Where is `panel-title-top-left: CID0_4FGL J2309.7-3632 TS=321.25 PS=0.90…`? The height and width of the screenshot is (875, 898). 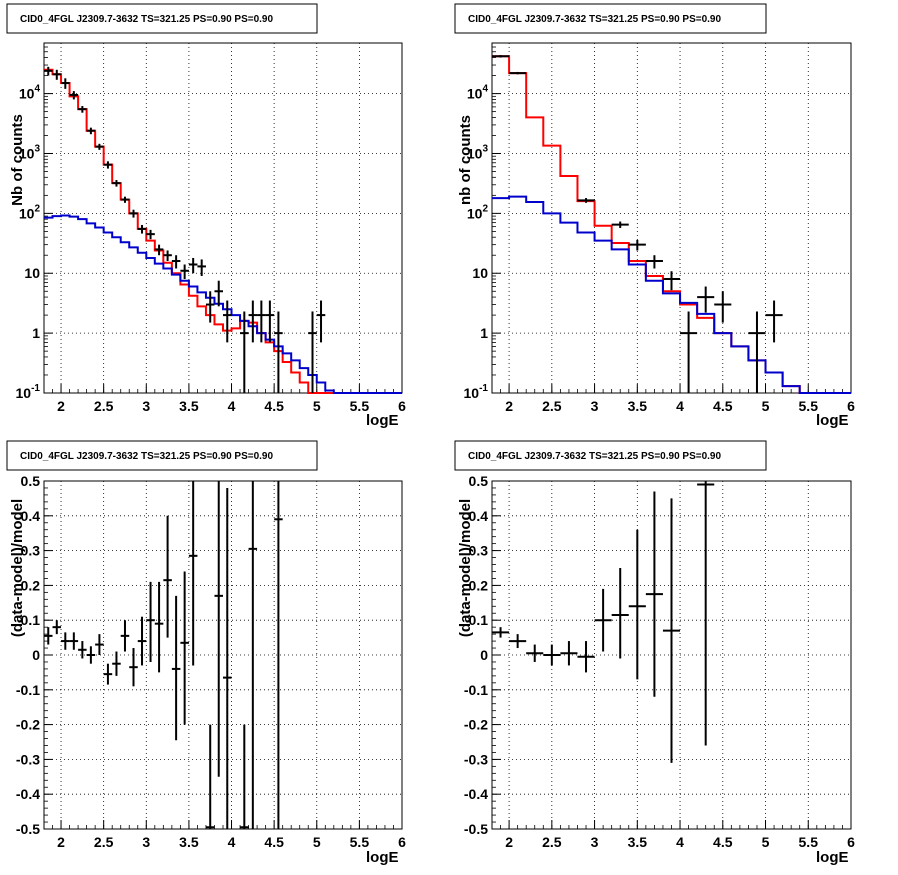 panel-title-top-left: CID0_4FGL J2309.7-3632 TS=321.25 PS=0.90… is located at coordinates (146, 19).